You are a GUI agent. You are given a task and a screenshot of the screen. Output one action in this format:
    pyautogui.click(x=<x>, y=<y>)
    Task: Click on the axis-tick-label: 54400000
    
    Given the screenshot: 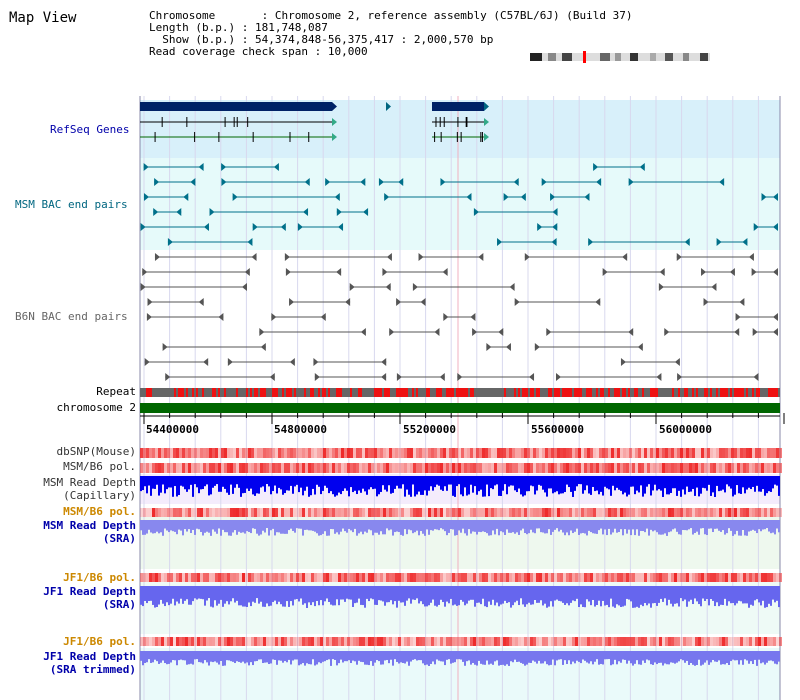 What is the action you would take?
    pyautogui.click(x=172, y=429)
    